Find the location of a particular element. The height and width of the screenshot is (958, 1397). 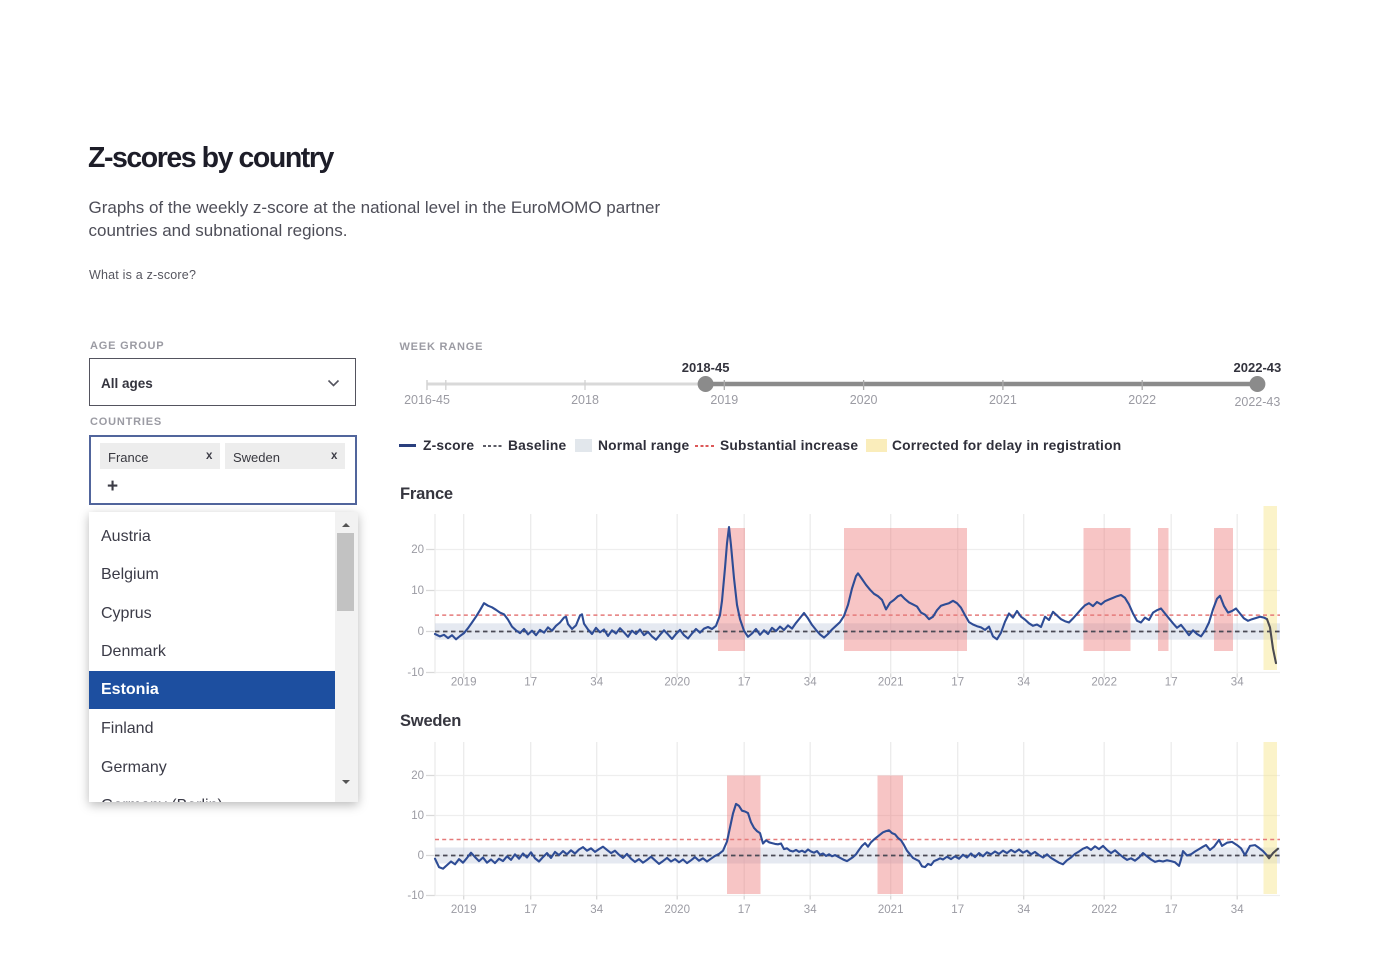

svg-text: 2018 is located at coordinates (585, 400).